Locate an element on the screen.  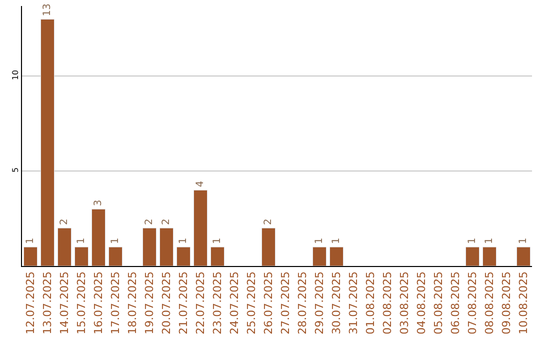
x-tick-label: 18.07.2025 is located at coordinates (133, 302).